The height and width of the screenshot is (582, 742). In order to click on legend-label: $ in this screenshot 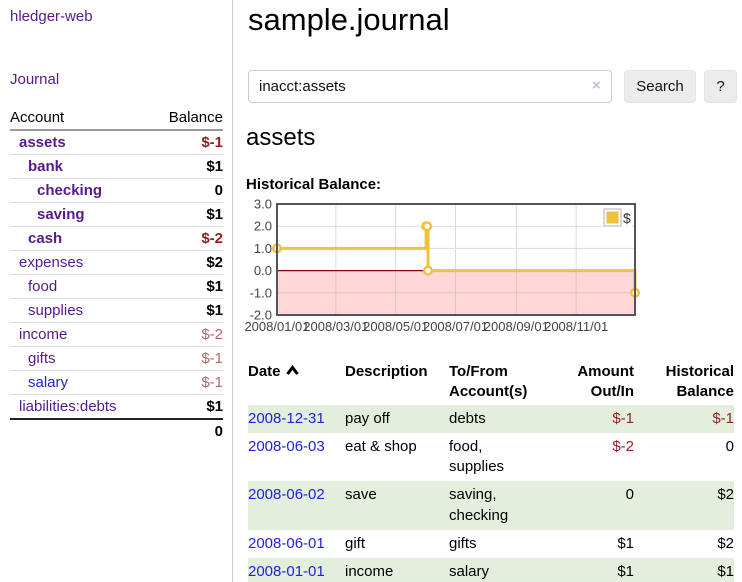, I will do `click(627, 218)`.